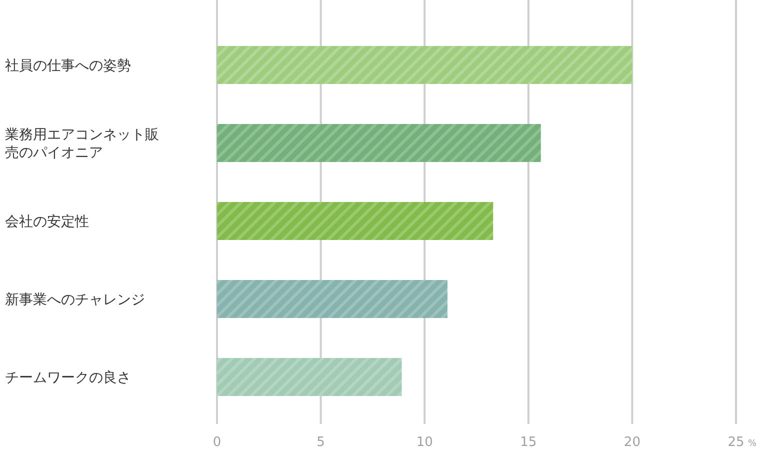 The height and width of the screenshot is (452, 770). What do you see at coordinates (736, 442) in the screenshot?
I see `x-tick-label: 25` at bounding box center [736, 442].